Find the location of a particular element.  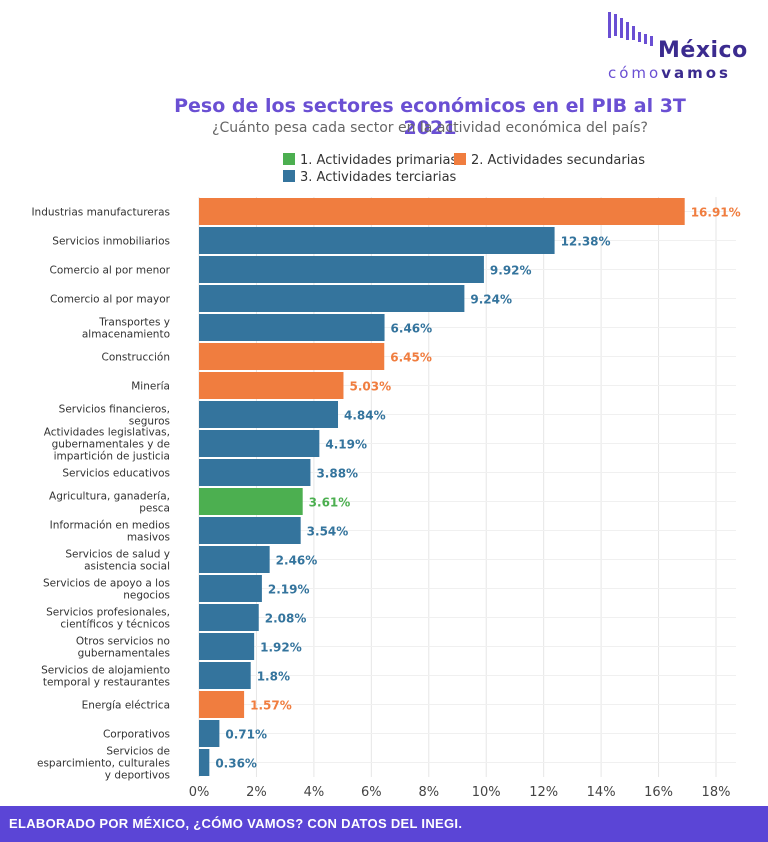

value-label: 2.46% is located at coordinates (297, 561).